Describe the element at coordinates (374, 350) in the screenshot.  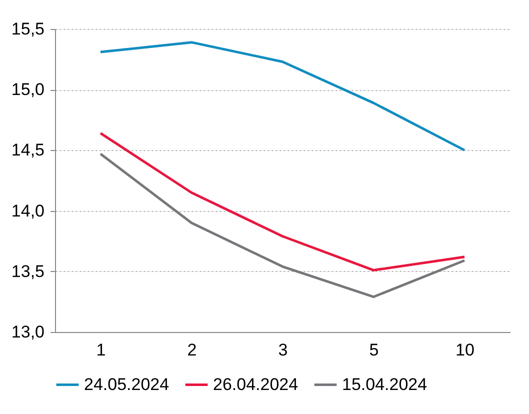
I see `x-tick-label: 5` at that location.